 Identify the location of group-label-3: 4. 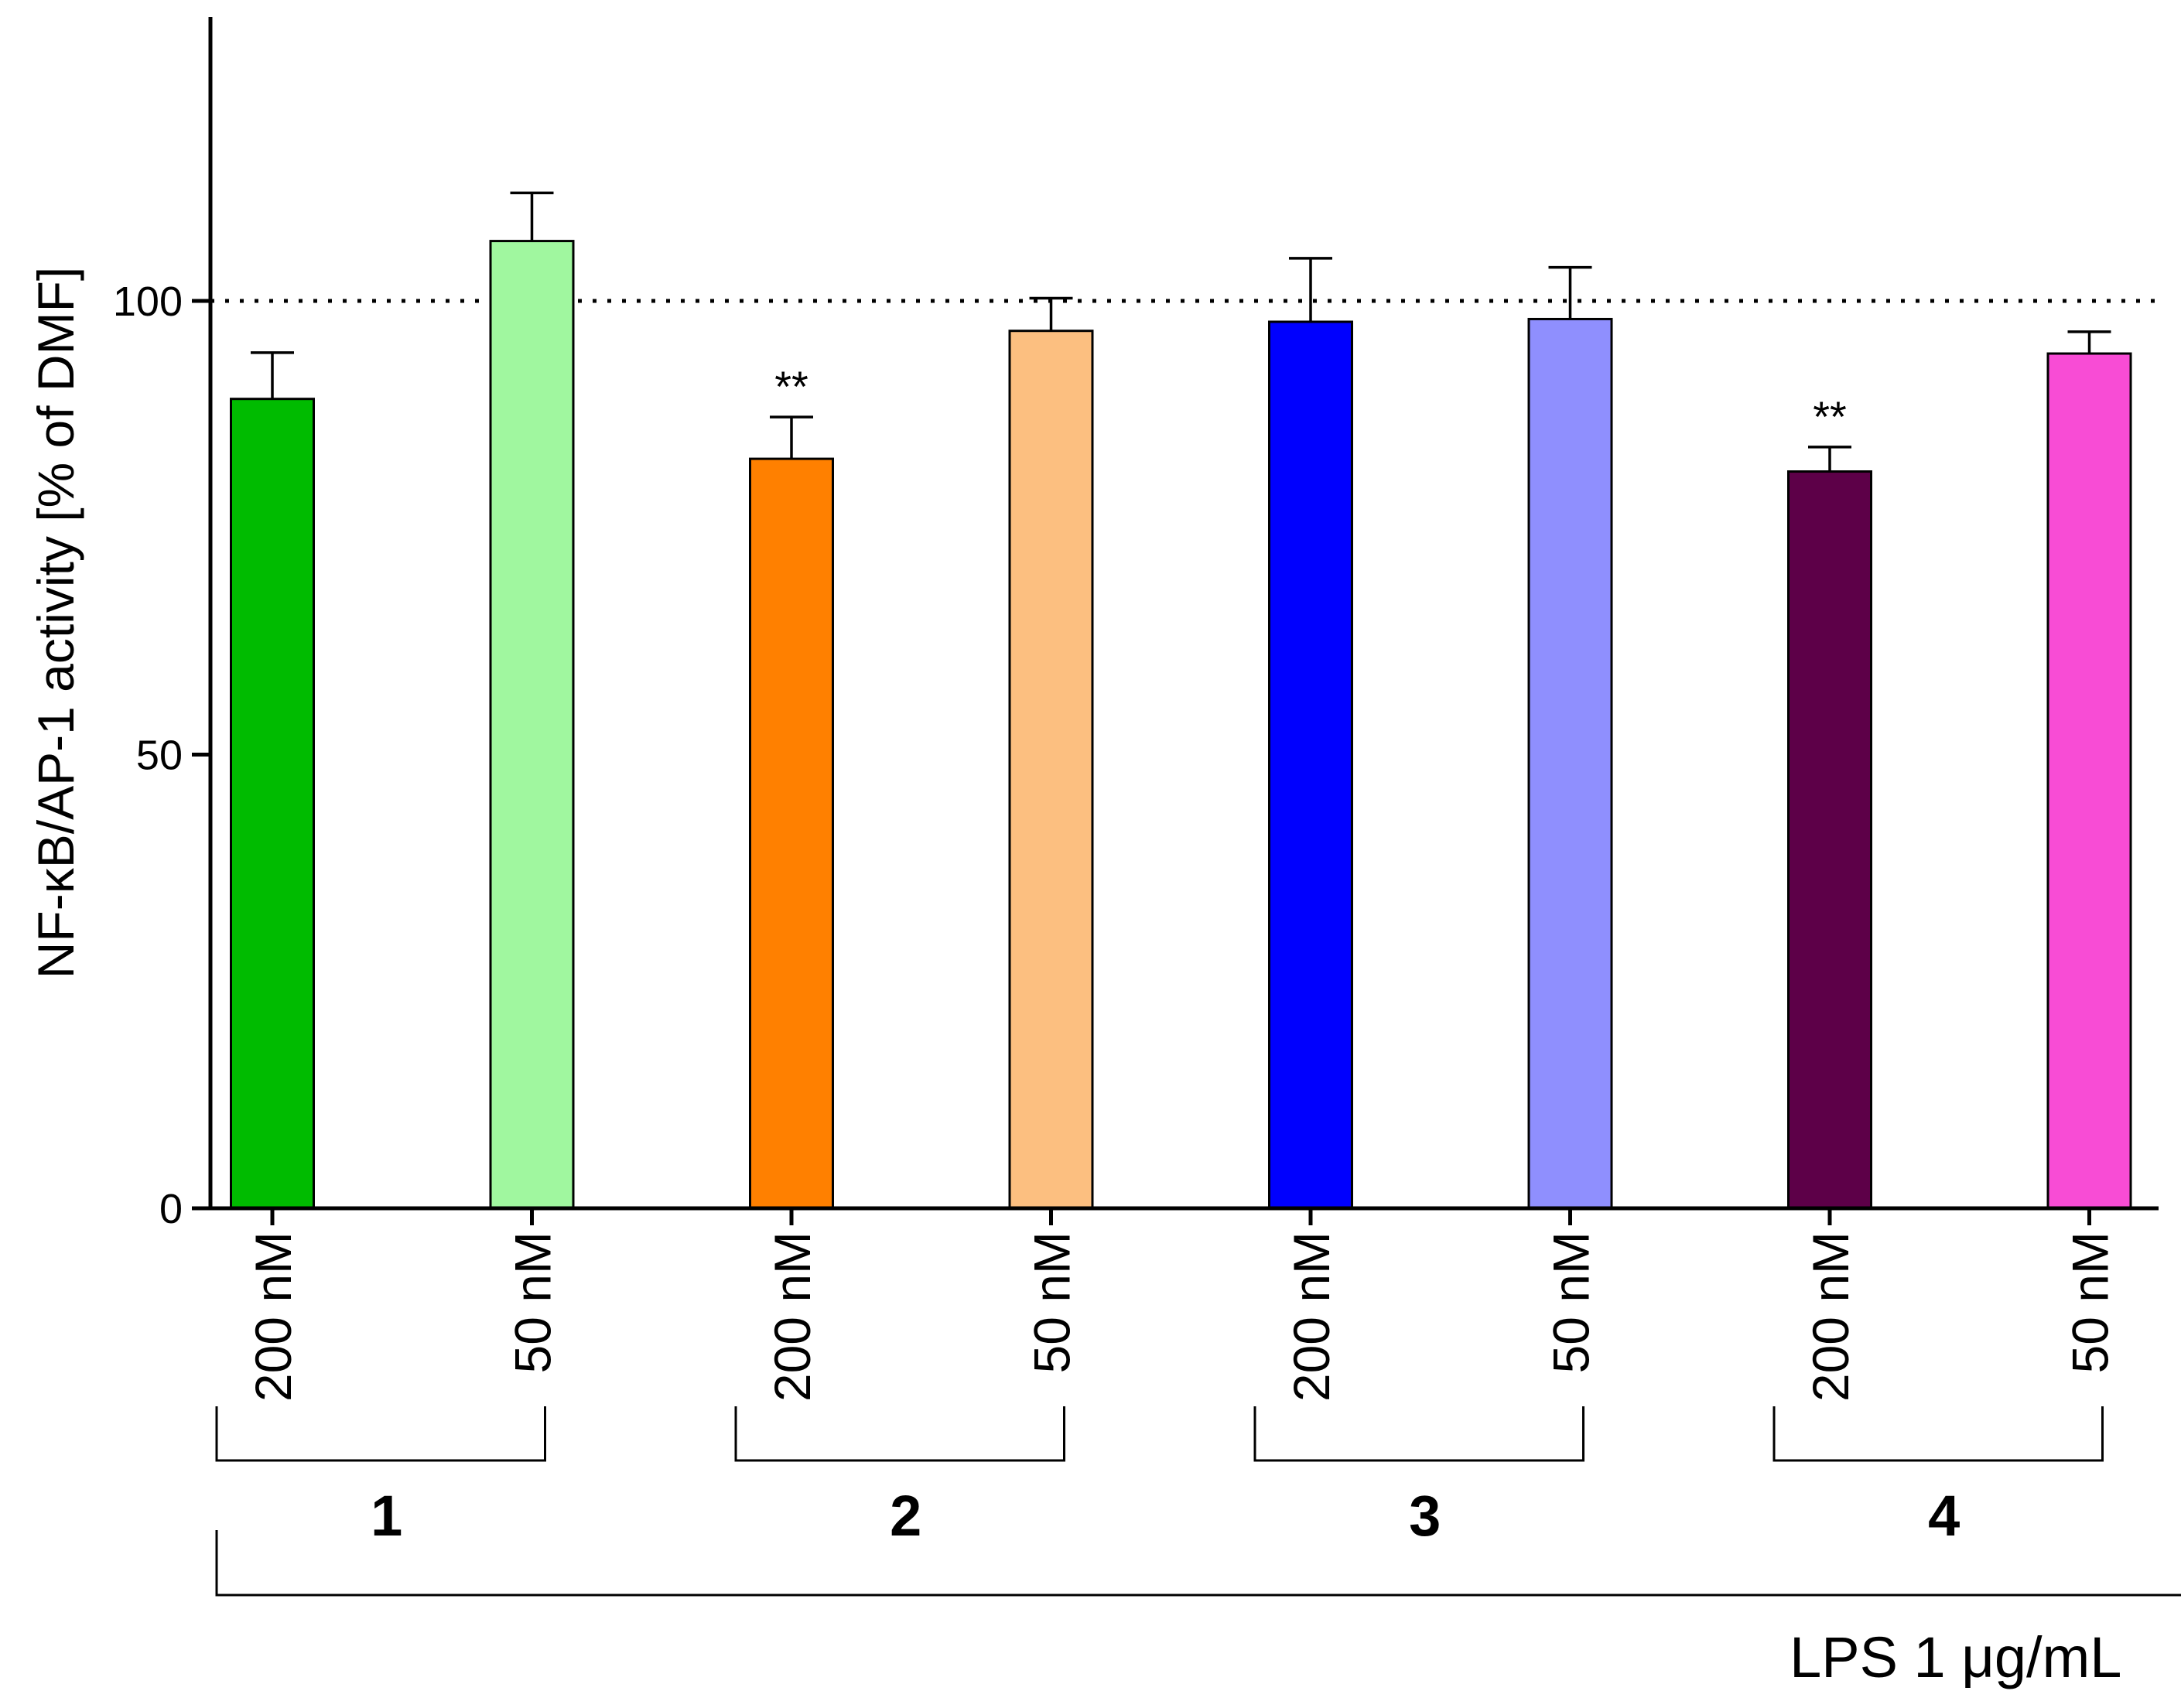
(1944, 1516).